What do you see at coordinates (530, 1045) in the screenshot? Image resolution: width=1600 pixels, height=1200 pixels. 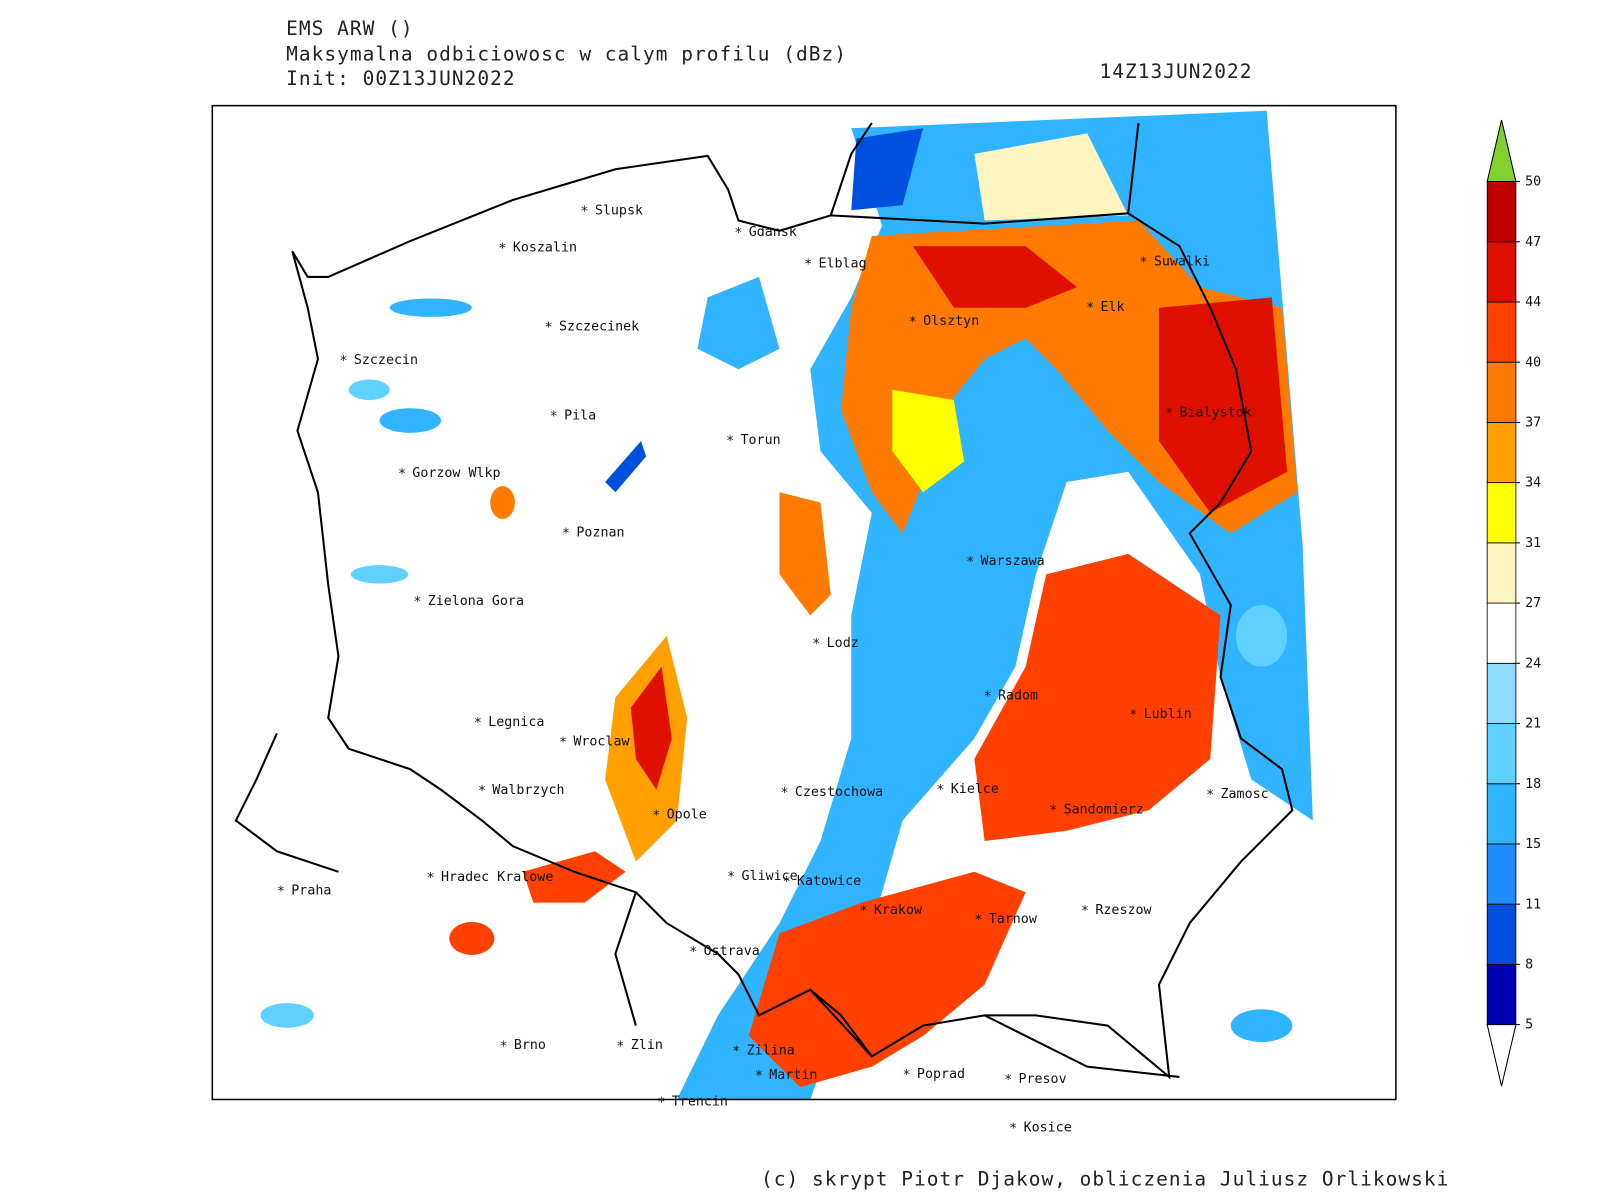 I see `city-label: Brno` at bounding box center [530, 1045].